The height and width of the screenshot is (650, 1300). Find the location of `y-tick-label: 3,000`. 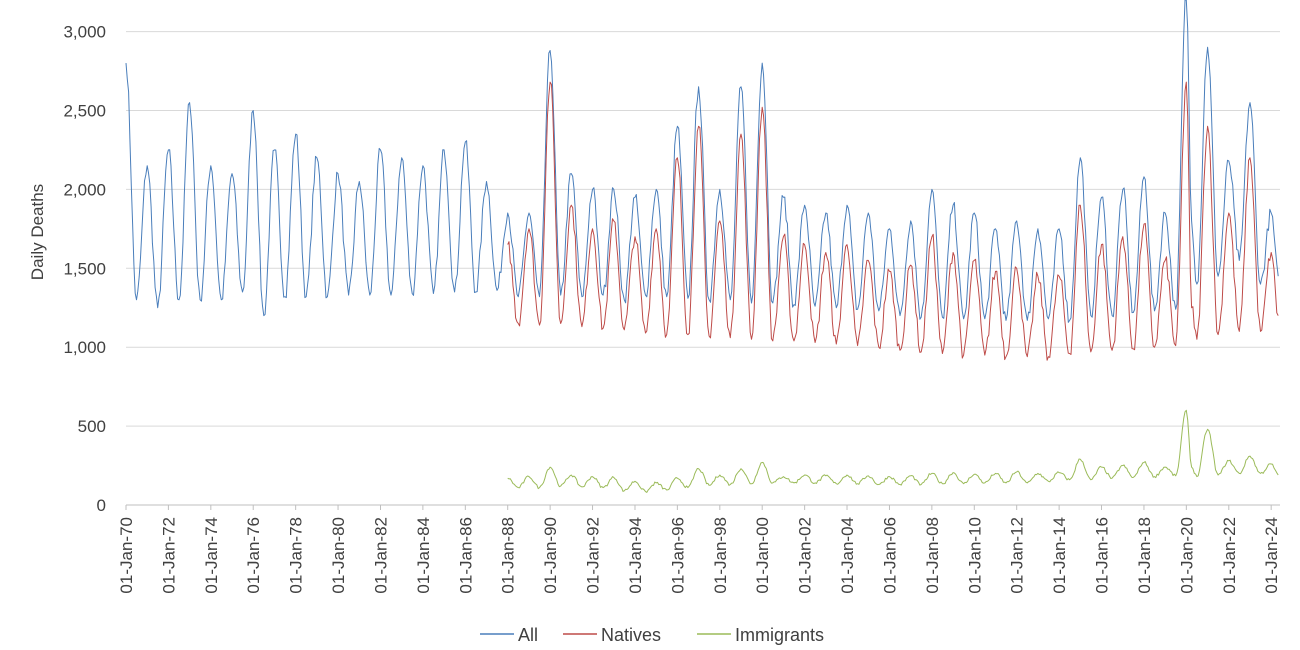

y-tick-label: 3,000 is located at coordinates (84, 32).